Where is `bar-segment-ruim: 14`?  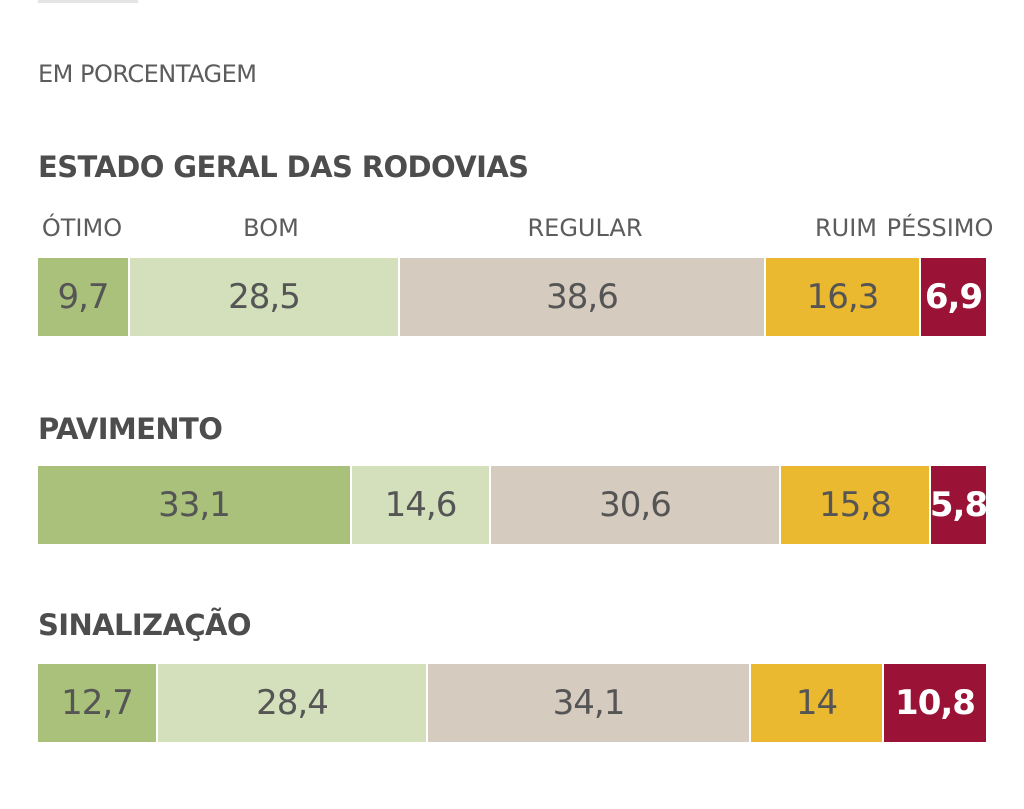 bar-segment-ruim: 14 is located at coordinates (816, 703).